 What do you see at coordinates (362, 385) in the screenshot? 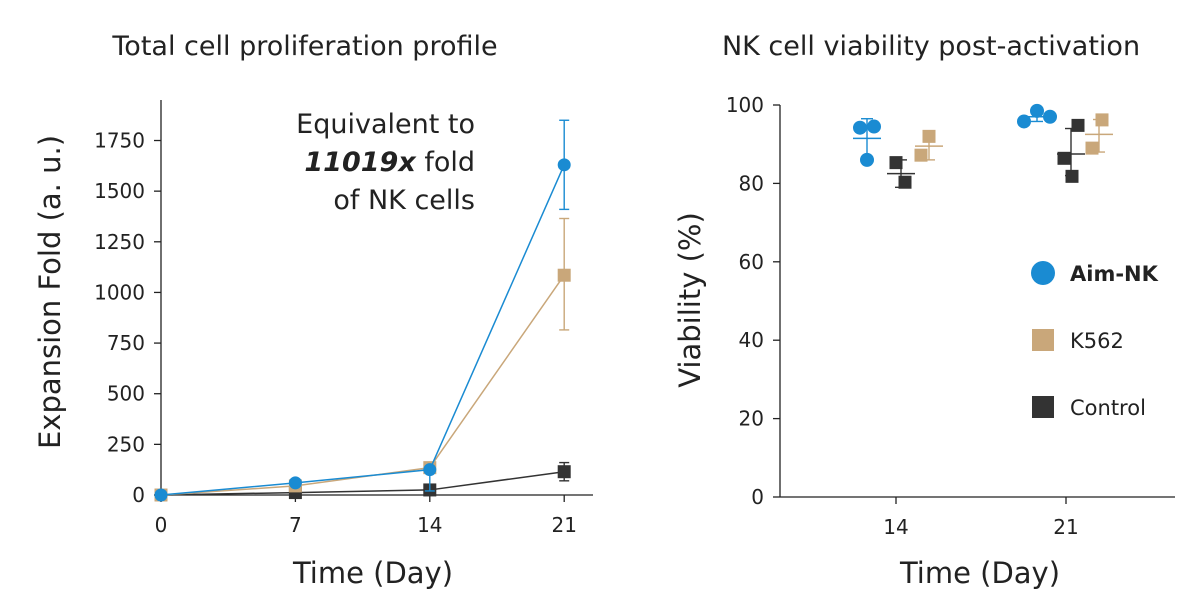
I see `series-line-k562` at bounding box center [362, 385].